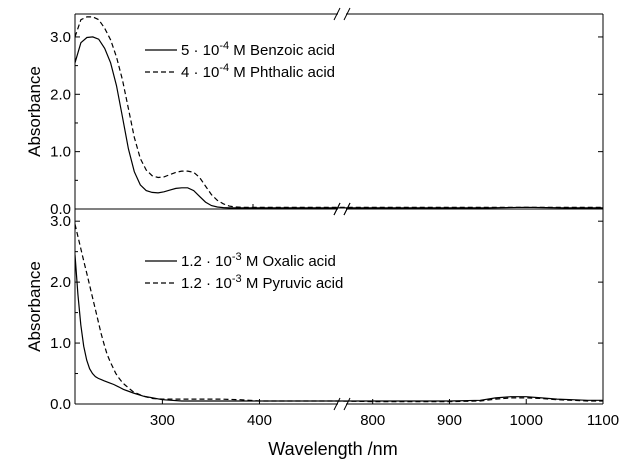 This screenshot has height=465, width=627. What do you see at coordinates (34, 306) in the screenshot?
I see `panel2-ylabel: Absorbance` at bounding box center [34, 306].